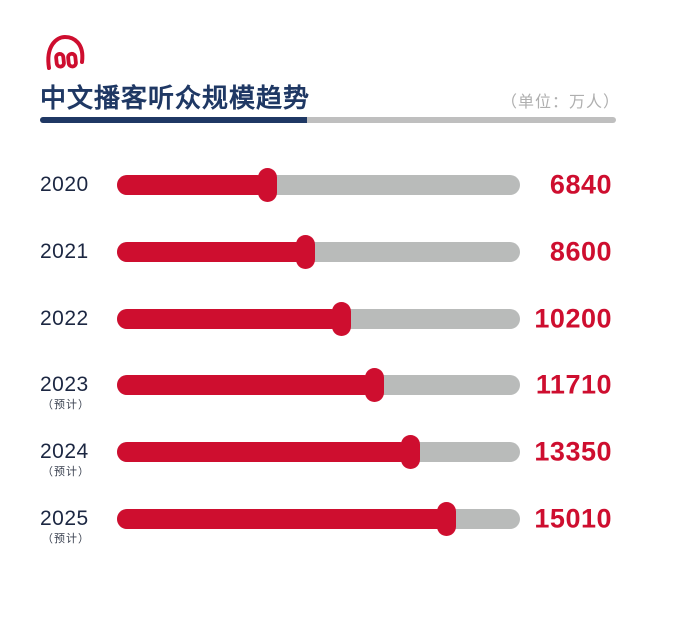 The width and height of the screenshot is (680, 620). Describe the element at coordinates (328, 120) in the screenshot. I see `title-underline` at that location.